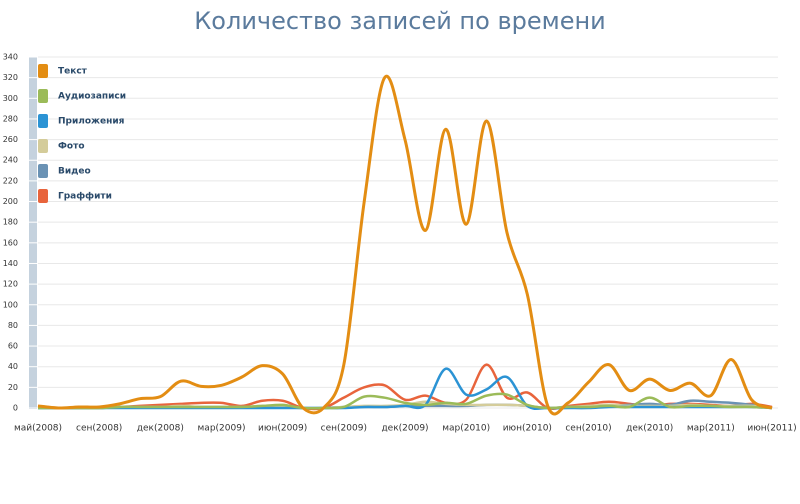 The image size is (800, 504). What do you see at coordinates (85, 197) in the screenshot?
I see `legend-label: Граффити` at bounding box center [85, 197].